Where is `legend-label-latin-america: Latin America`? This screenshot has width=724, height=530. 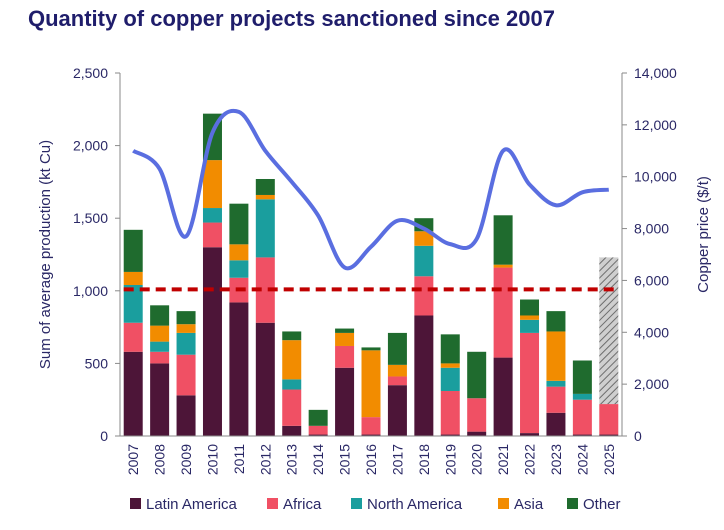
legend-label-latin-america: Latin America is located at coordinates (192, 504).